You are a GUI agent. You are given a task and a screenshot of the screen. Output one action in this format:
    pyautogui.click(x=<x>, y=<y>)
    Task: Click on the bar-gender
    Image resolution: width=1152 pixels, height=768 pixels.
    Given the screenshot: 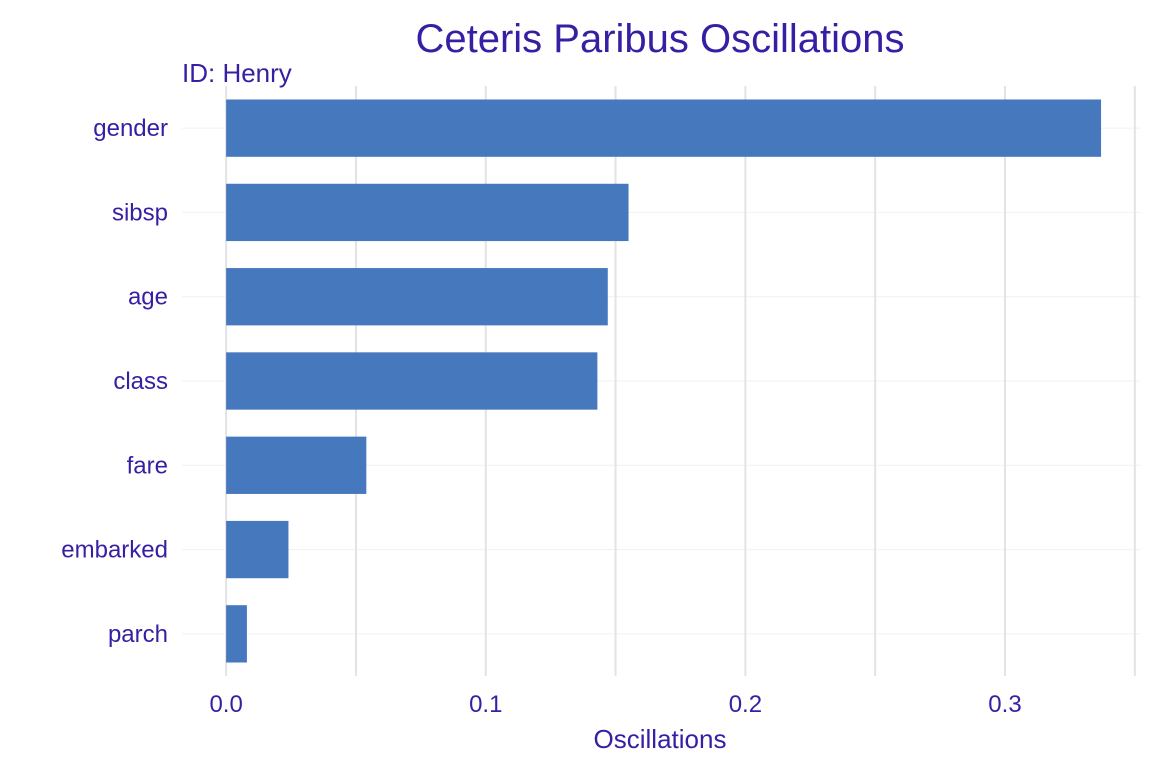 What is the action you would take?
    pyautogui.click(x=664, y=128)
    